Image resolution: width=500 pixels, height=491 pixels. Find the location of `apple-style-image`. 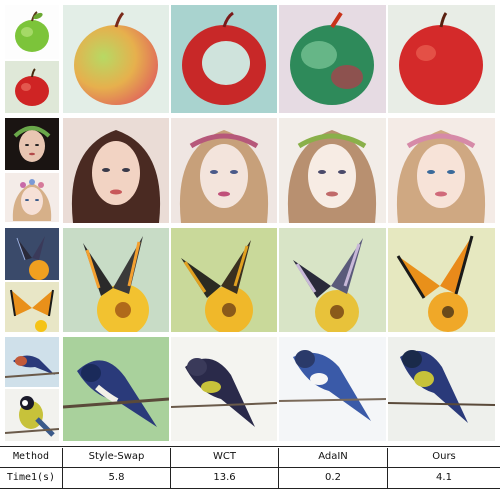

apple-style-image is located at coordinates (32, 87).